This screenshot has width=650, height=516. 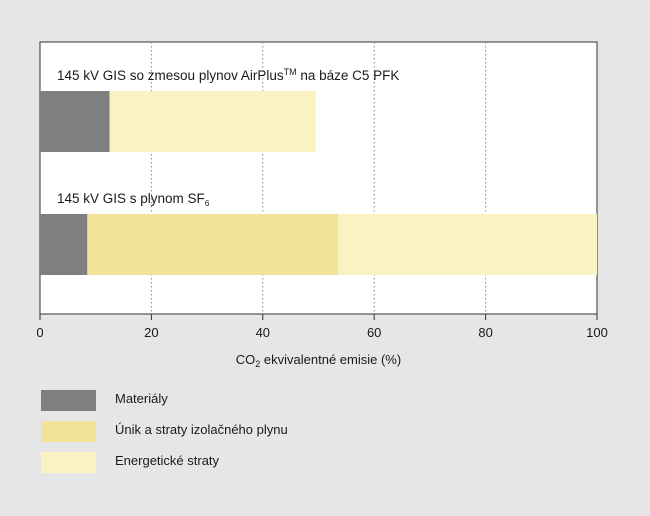 What do you see at coordinates (597, 332) in the screenshot?
I see `x-tick-label: 100` at bounding box center [597, 332].